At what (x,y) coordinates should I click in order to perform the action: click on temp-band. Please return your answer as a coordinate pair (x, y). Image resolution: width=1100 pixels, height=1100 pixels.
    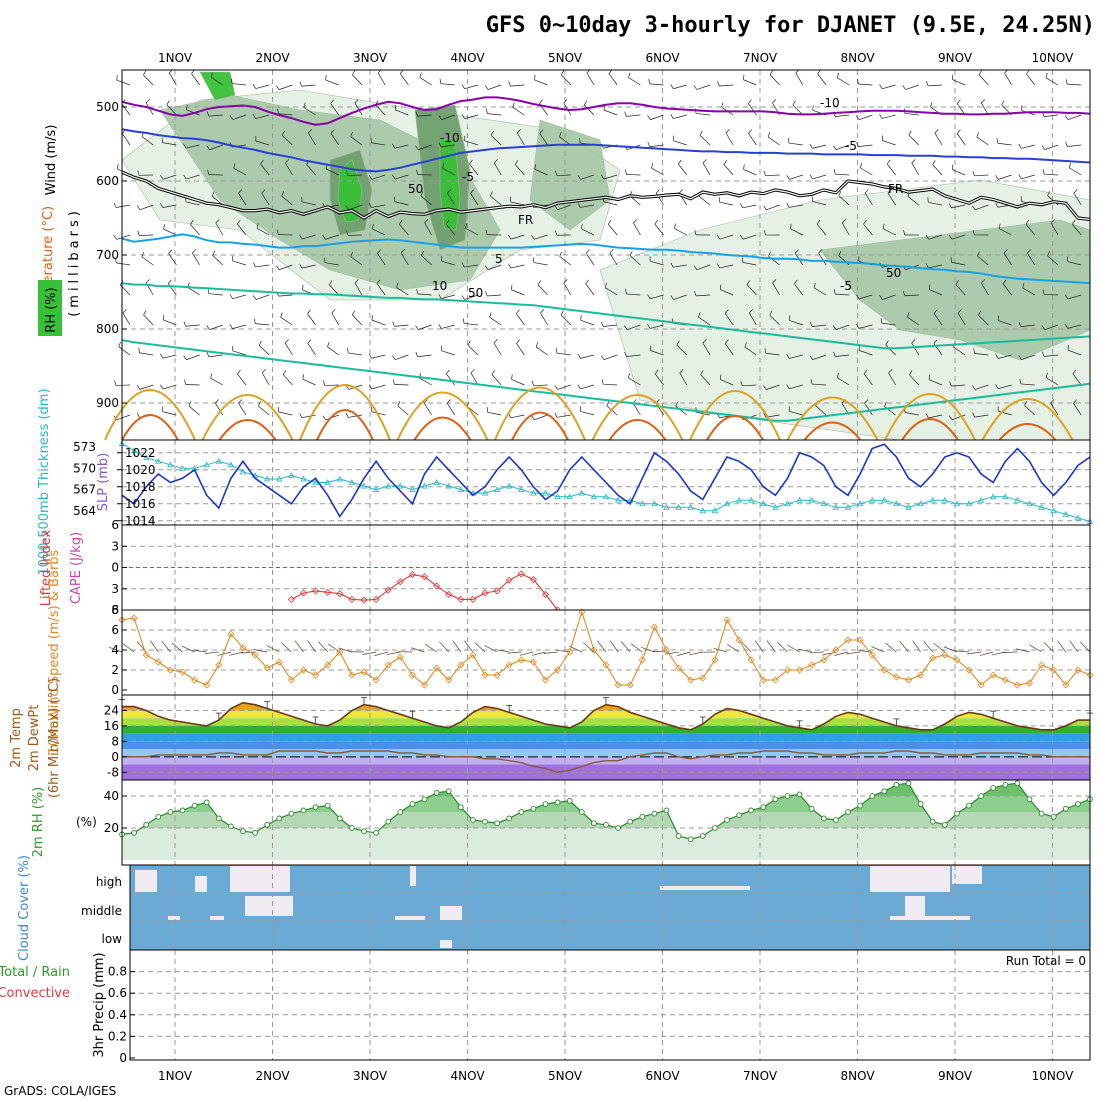
    Looking at the image, I should click on (606, 706).